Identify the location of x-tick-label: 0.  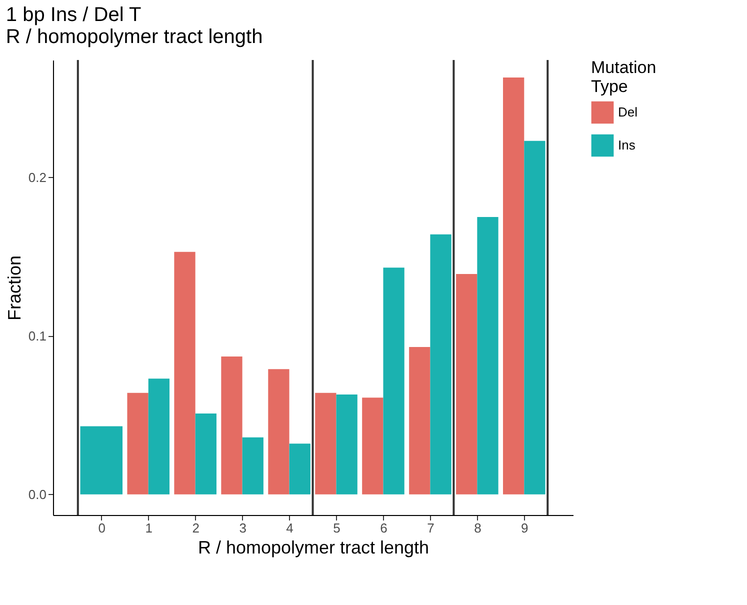
(102, 528).